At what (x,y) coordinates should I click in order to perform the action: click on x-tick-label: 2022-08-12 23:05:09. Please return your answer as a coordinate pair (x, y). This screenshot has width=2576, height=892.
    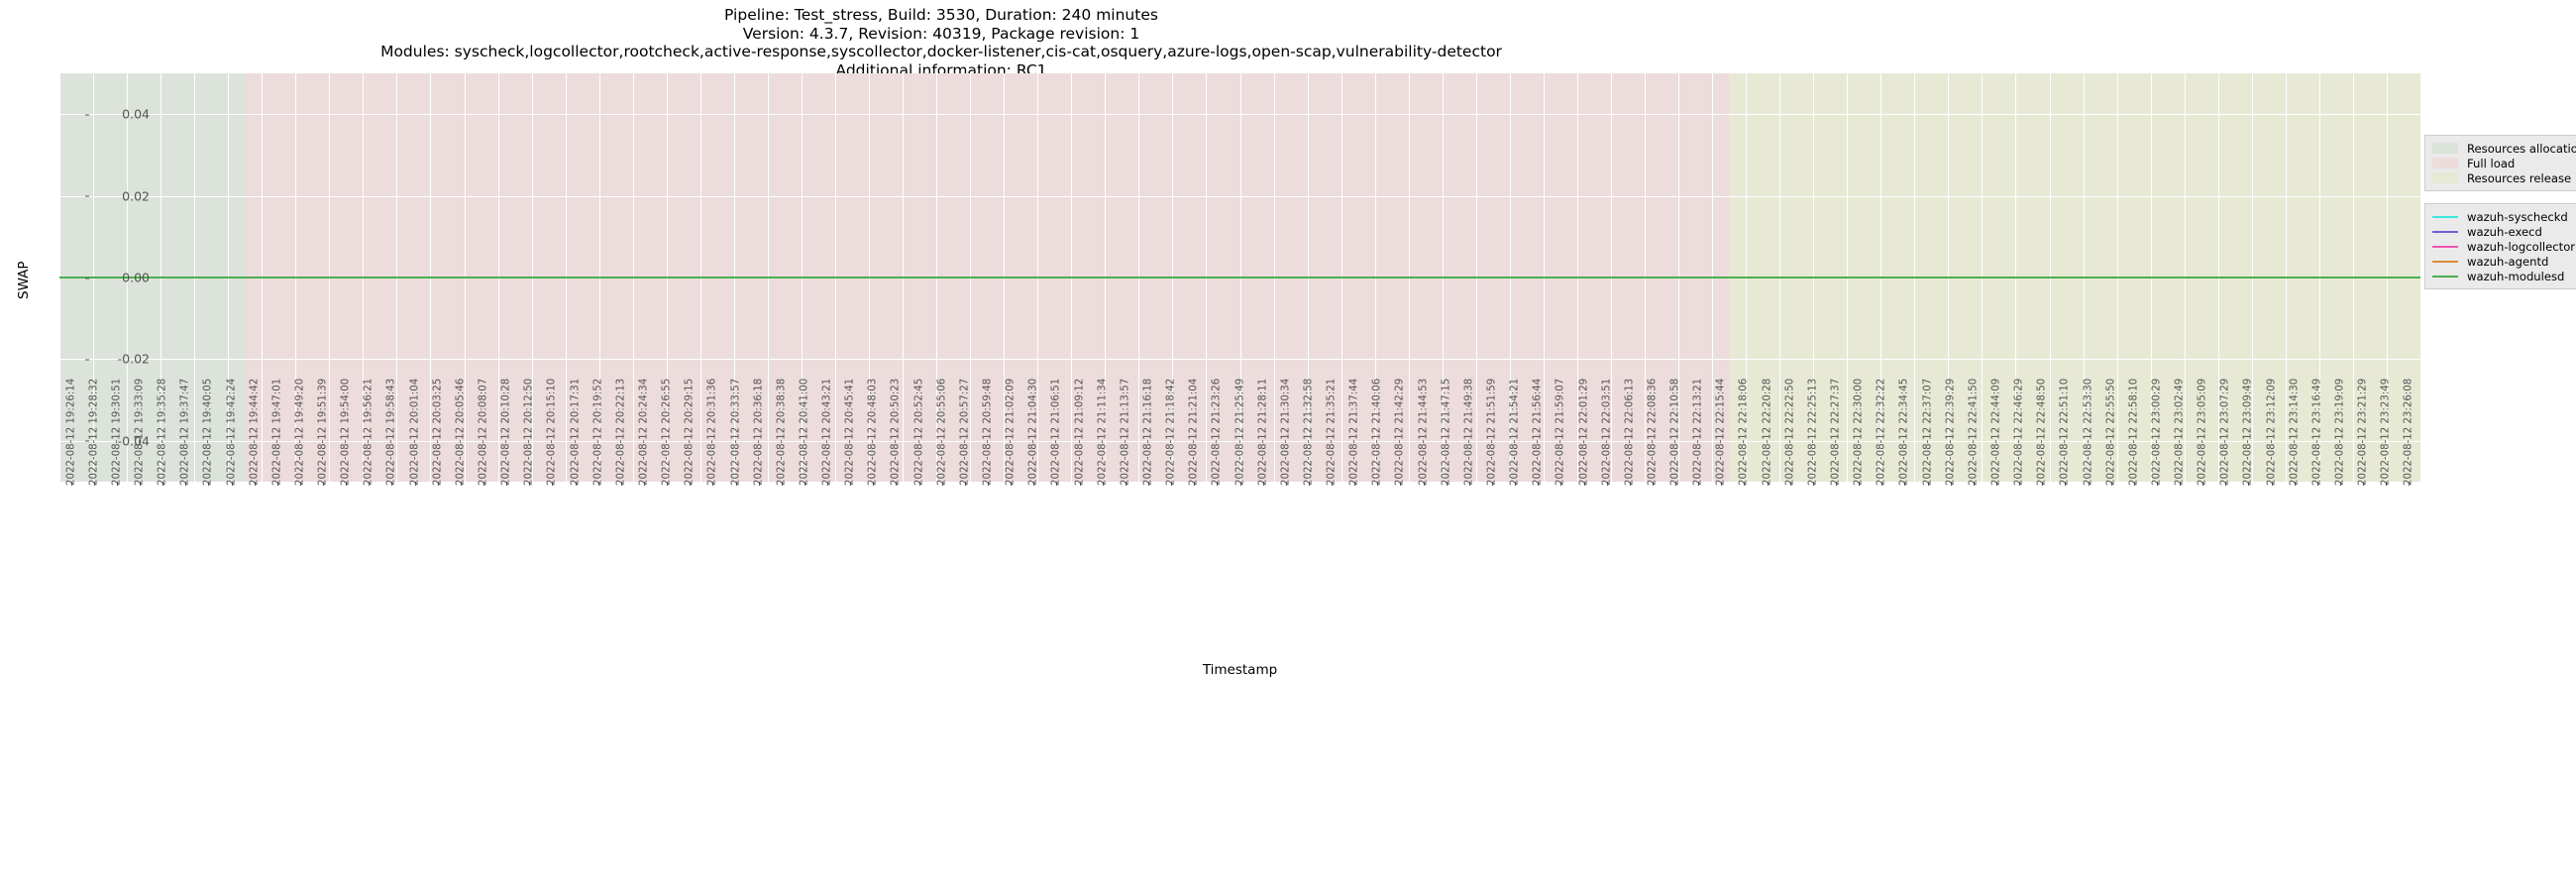
    Looking at the image, I should click on (2203, 432).